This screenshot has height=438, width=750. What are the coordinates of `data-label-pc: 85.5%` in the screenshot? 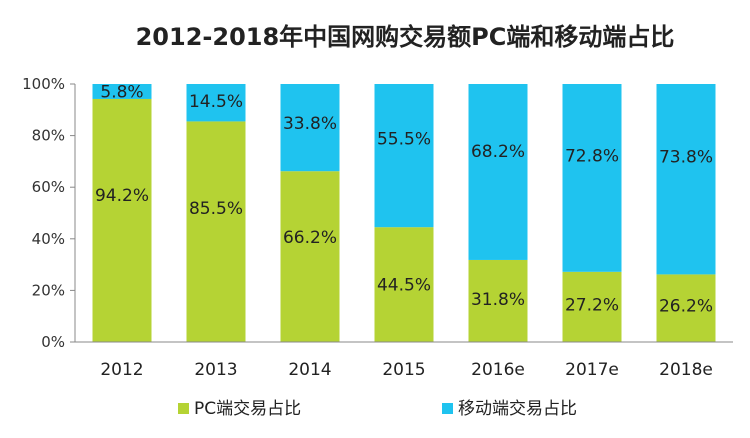 It's located at (216, 209).